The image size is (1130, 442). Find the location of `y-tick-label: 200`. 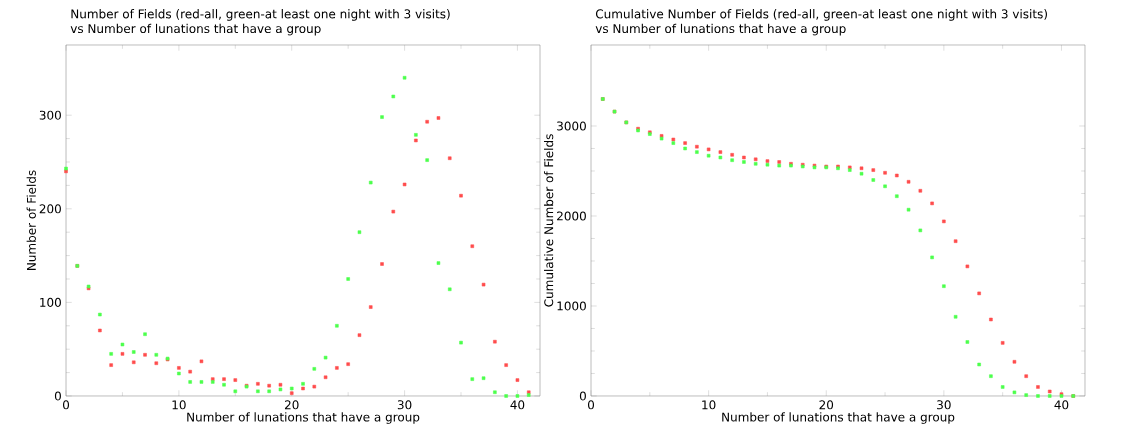

y-tick-label: 200 is located at coordinates (50, 209).